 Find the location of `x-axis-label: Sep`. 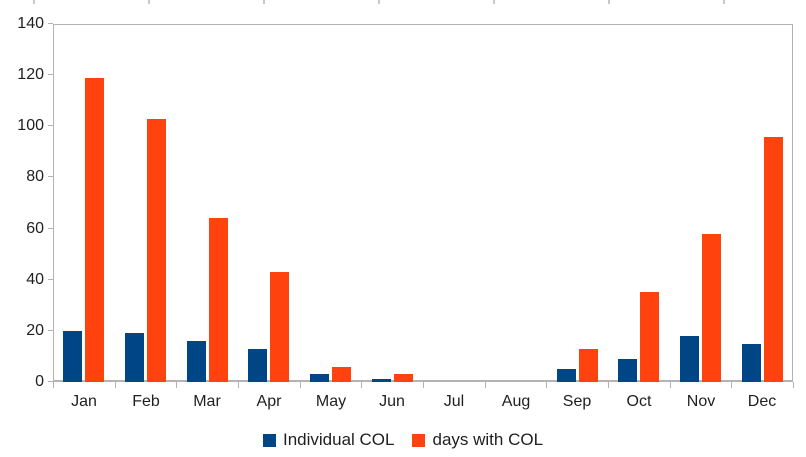

x-axis-label: Sep is located at coordinates (577, 401).